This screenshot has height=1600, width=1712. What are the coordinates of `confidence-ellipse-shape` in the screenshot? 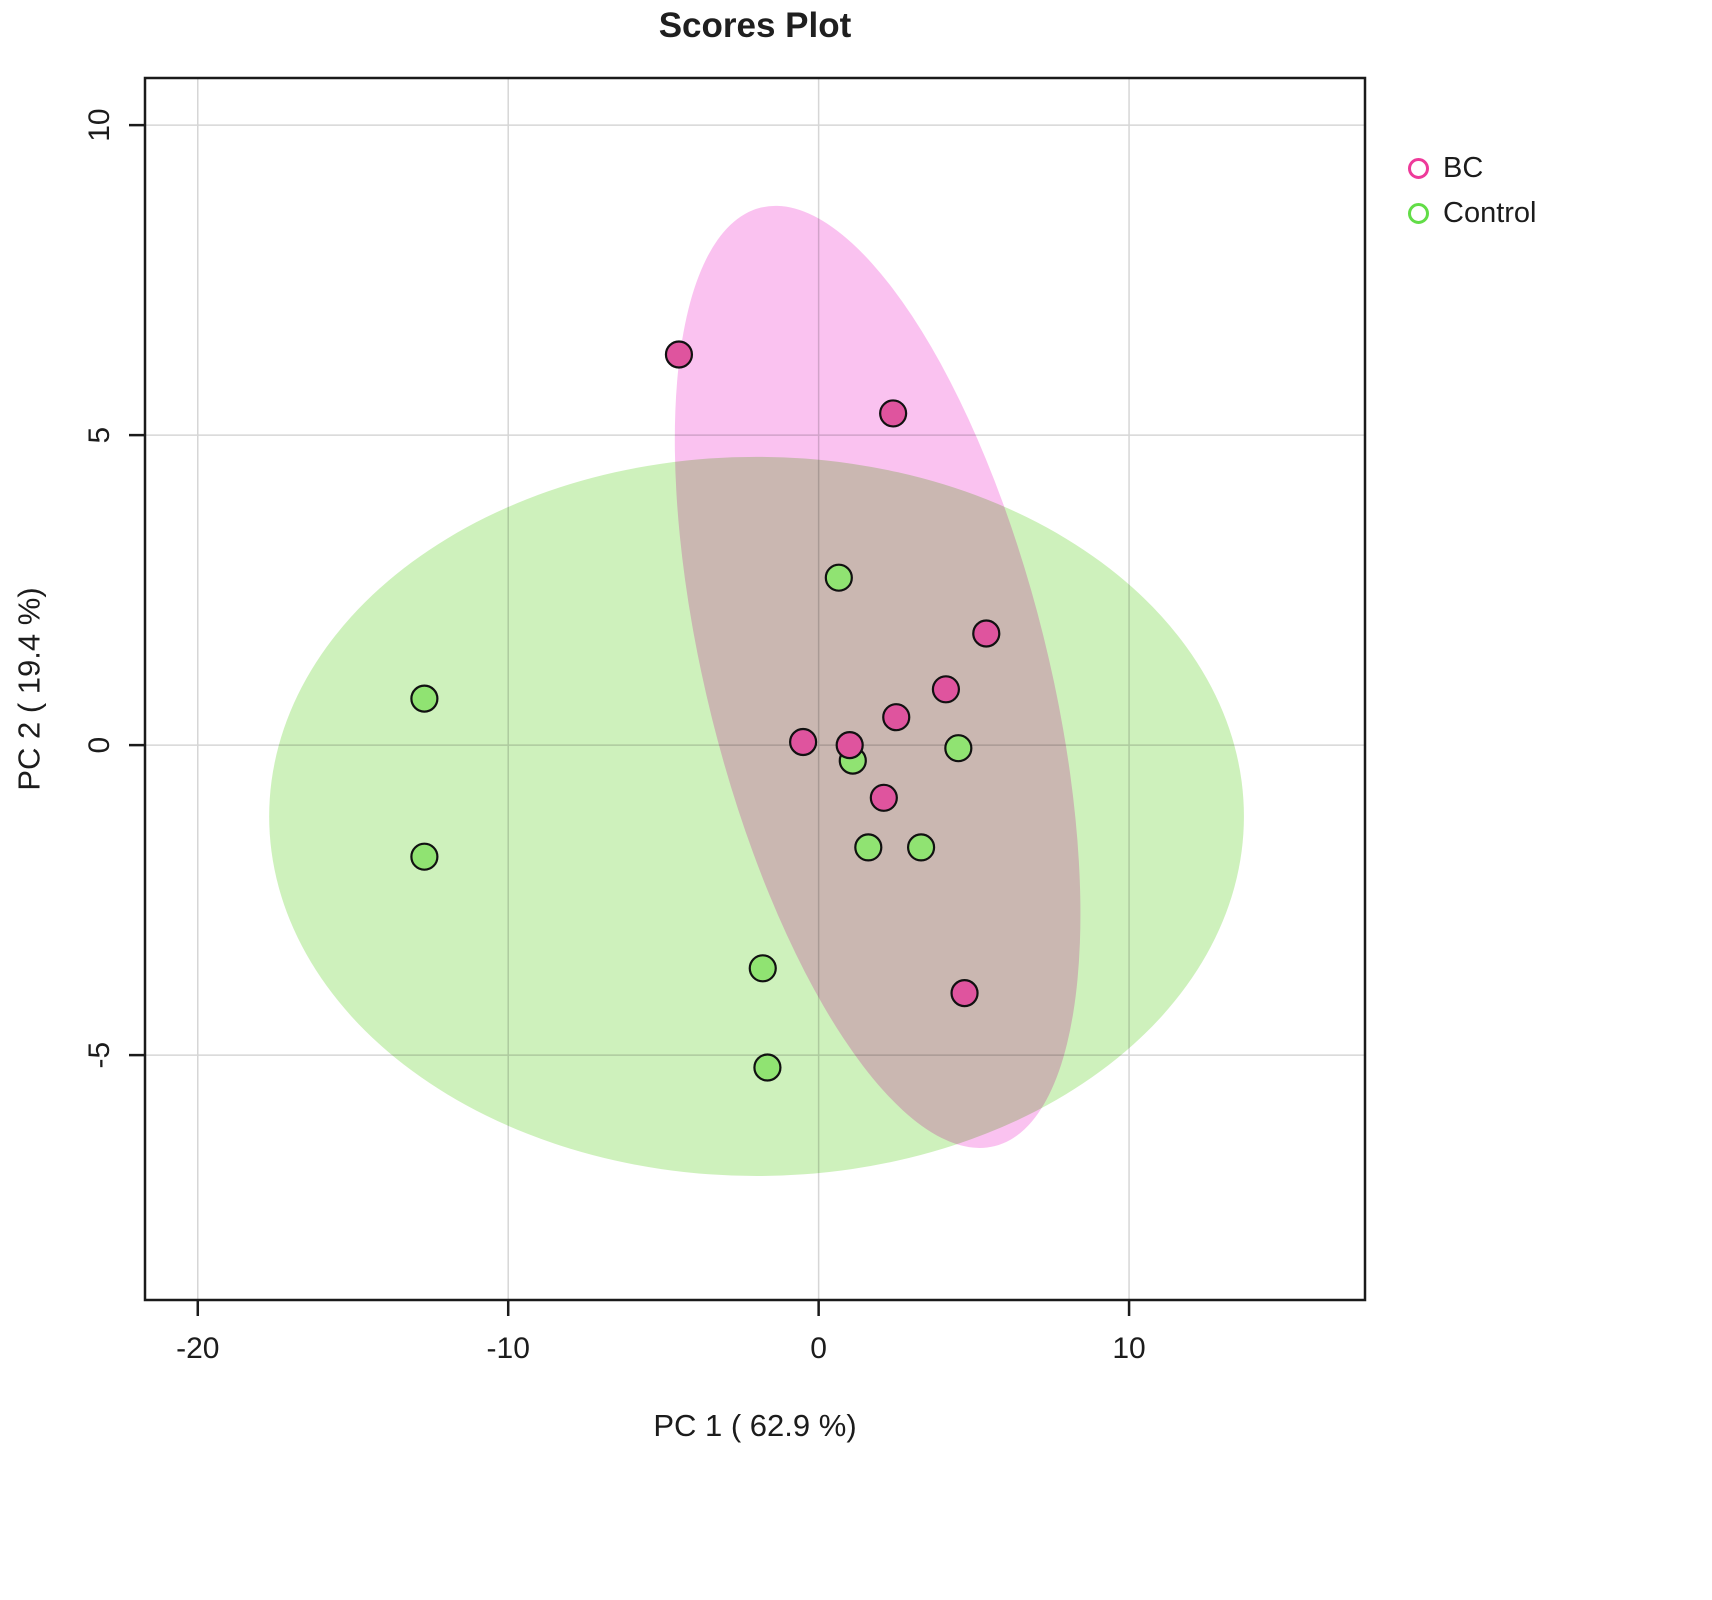 It's located at (877, 676).